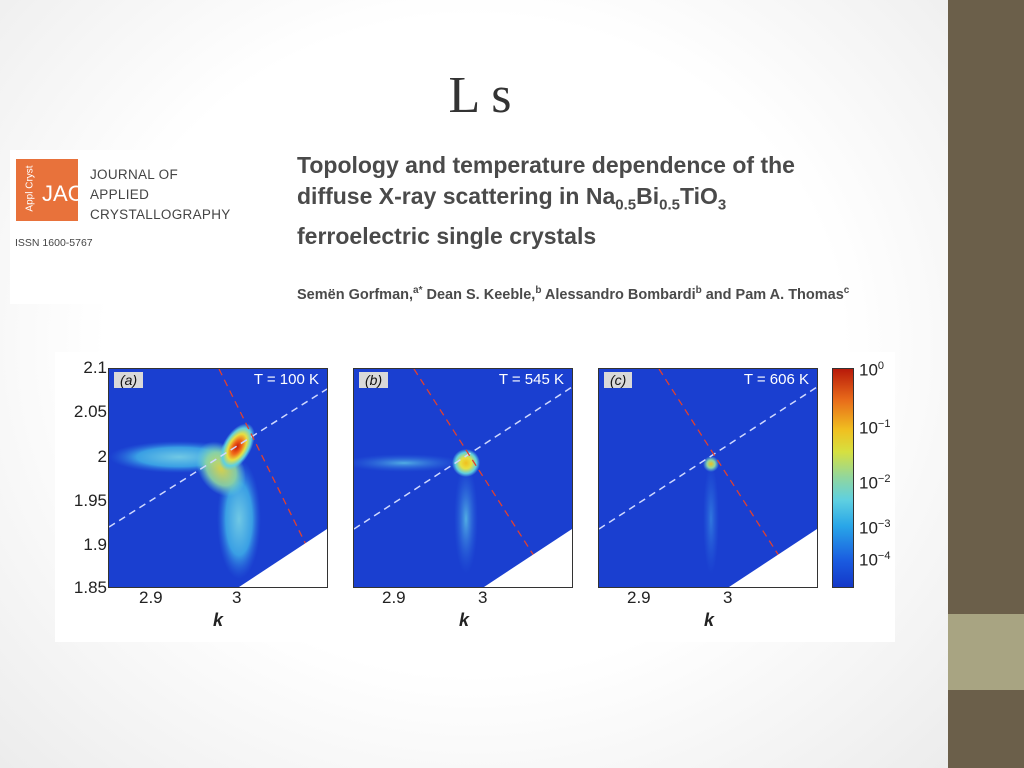 Image resolution: width=1024 pixels, height=768 pixels. What do you see at coordinates (54, 243) in the screenshot?
I see `issn: ISSN 1600-5767` at bounding box center [54, 243].